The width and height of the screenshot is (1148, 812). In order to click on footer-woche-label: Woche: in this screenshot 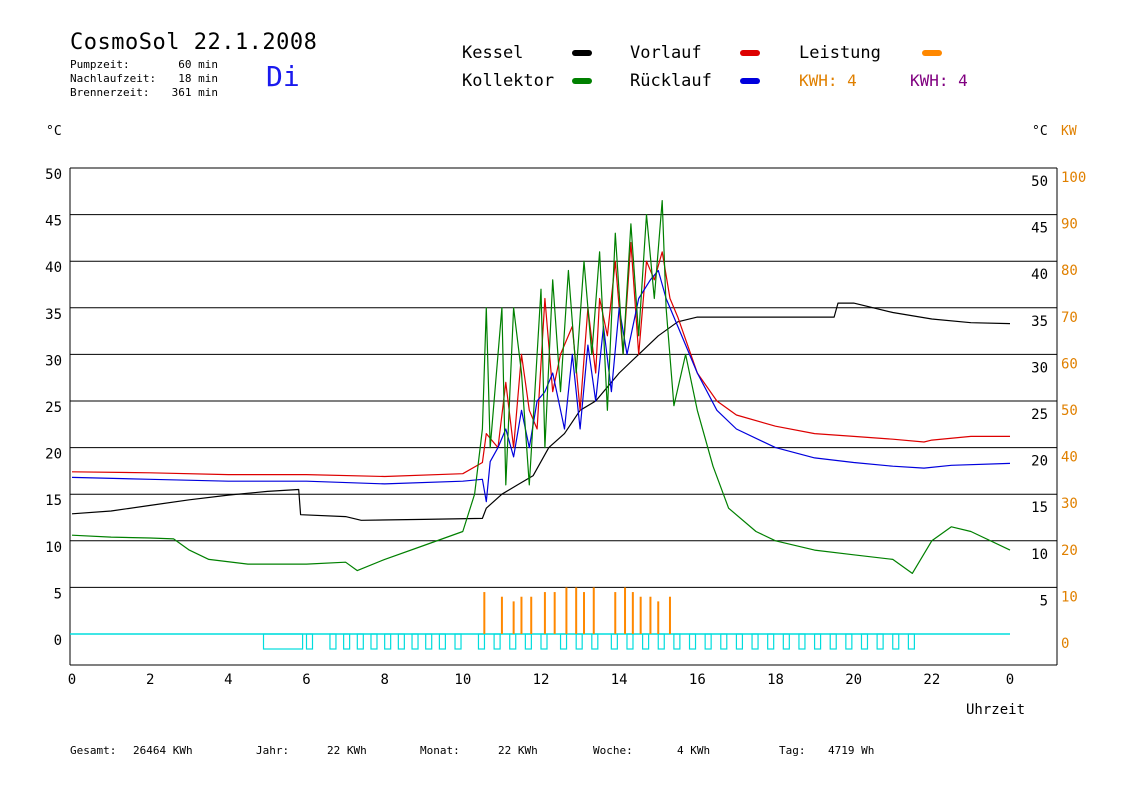, I will do `click(613, 750)`.